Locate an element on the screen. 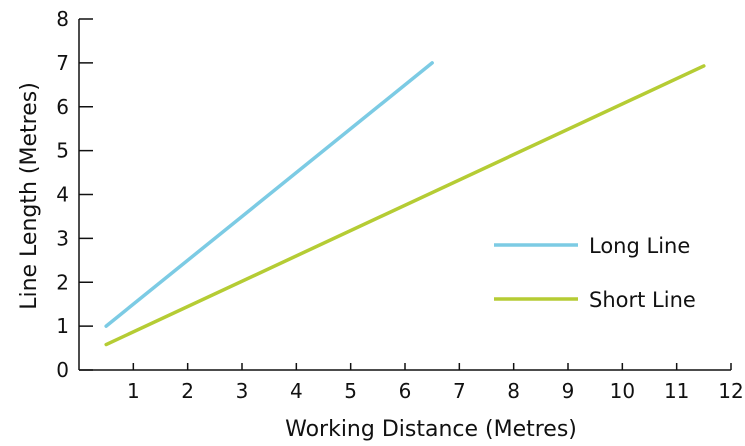 The width and height of the screenshot is (745, 446). x-tick-label: 11 is located at coordinates (676, 391).